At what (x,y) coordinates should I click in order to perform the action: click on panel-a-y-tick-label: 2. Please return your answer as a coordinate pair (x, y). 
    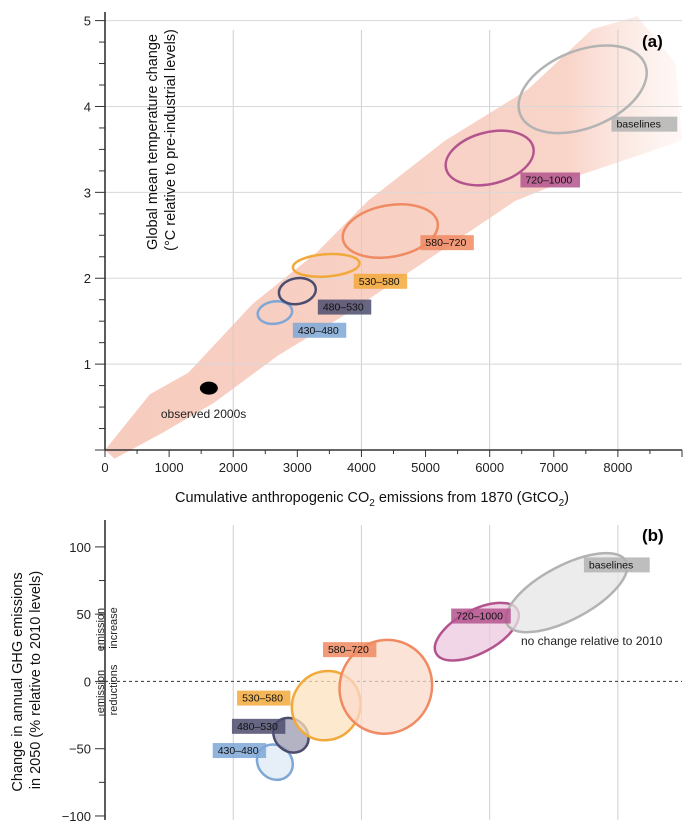
    Looking at the image, I should click on (87, 278).